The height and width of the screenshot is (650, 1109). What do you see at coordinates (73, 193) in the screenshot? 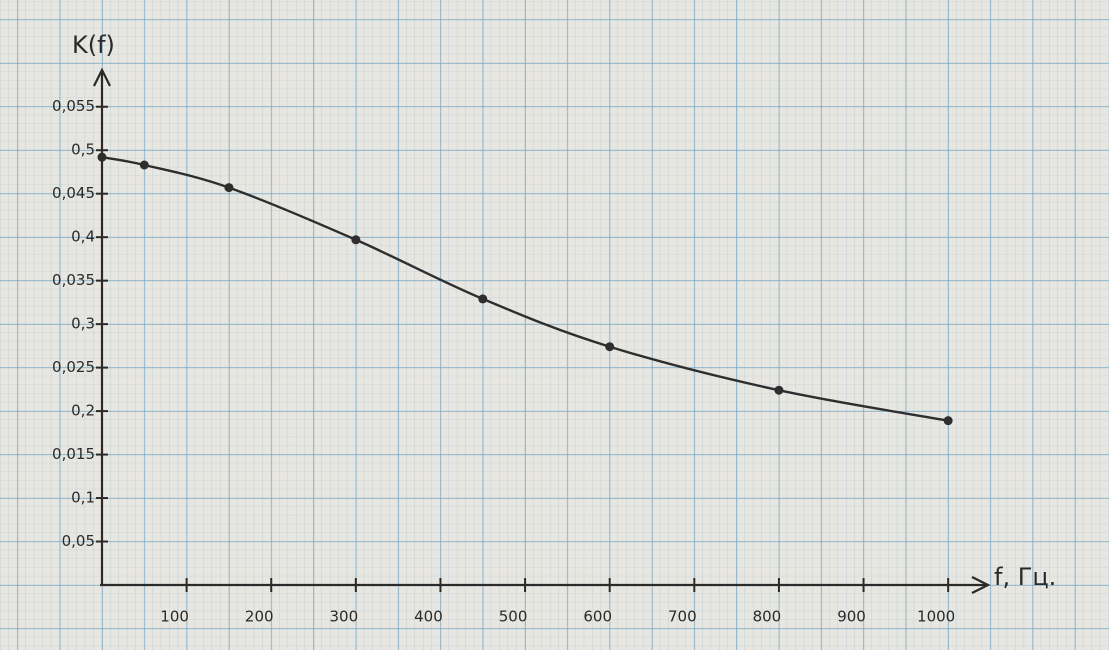
I see `y-tick-label: 0,045` at bounding box center [73, 193].